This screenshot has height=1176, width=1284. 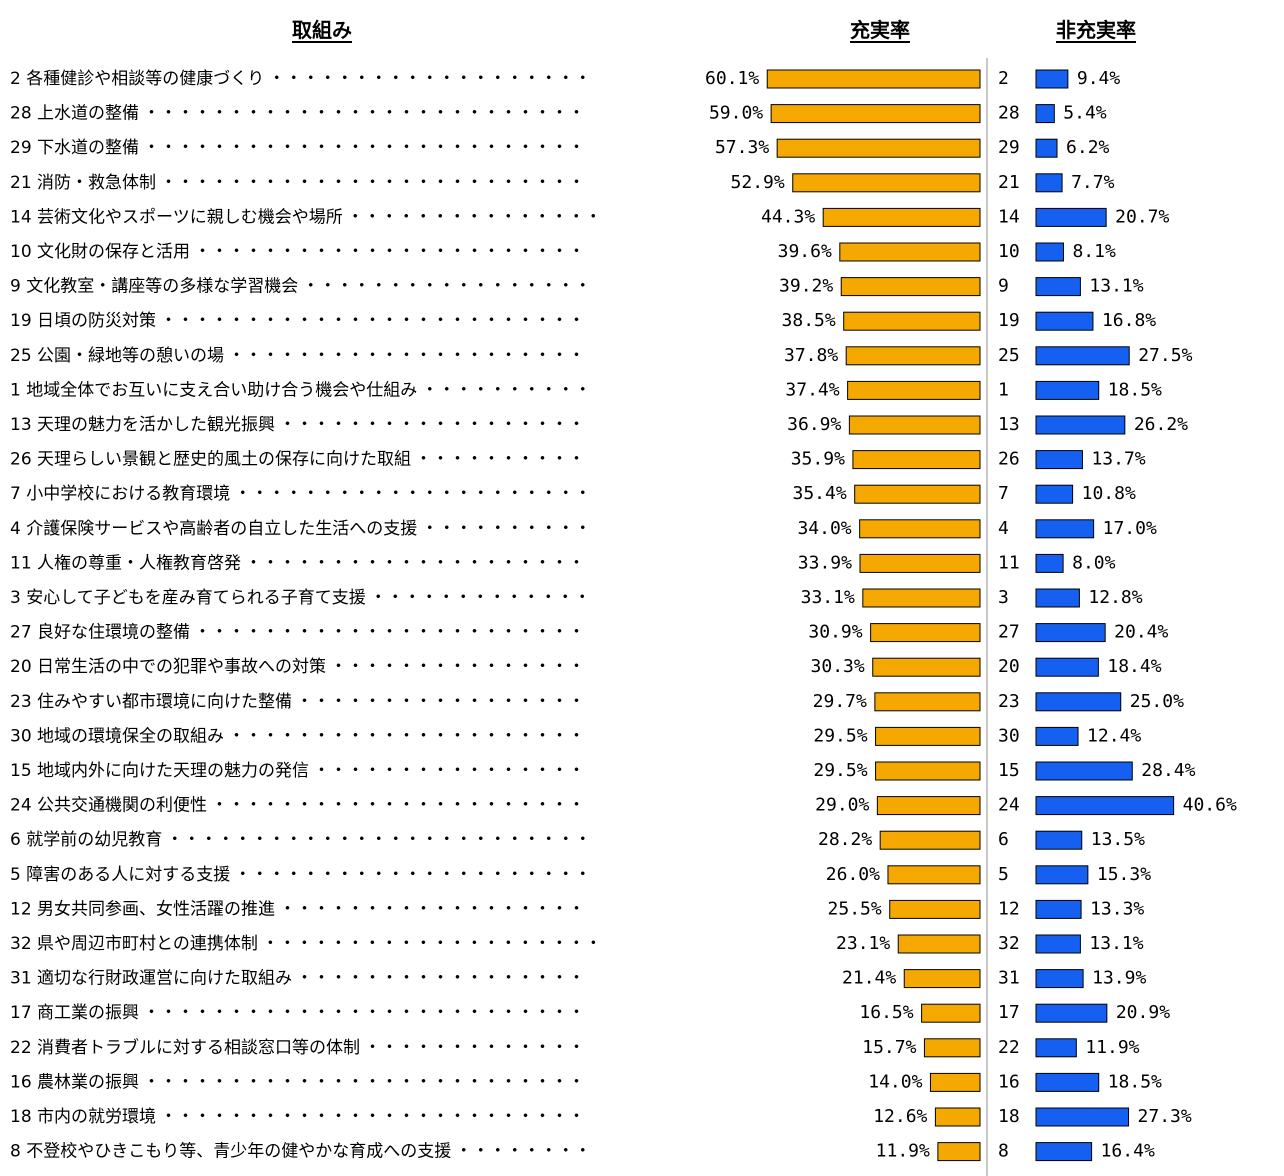 I want to click on item-label: 31 適切な行財政運営に向けた取組み, so click(x=151, y=979).